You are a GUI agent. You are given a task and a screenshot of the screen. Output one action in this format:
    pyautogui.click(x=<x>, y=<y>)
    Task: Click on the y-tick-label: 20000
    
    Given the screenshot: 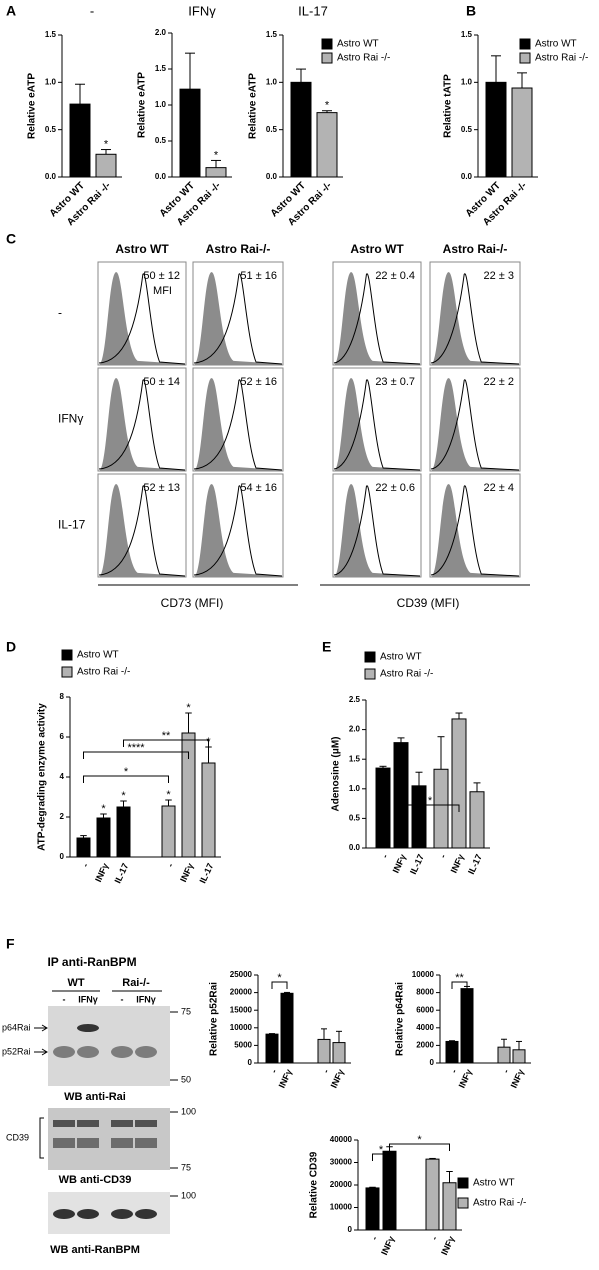 What is the action you would take?
    pyautogui.click(x=341, y=1184)
    